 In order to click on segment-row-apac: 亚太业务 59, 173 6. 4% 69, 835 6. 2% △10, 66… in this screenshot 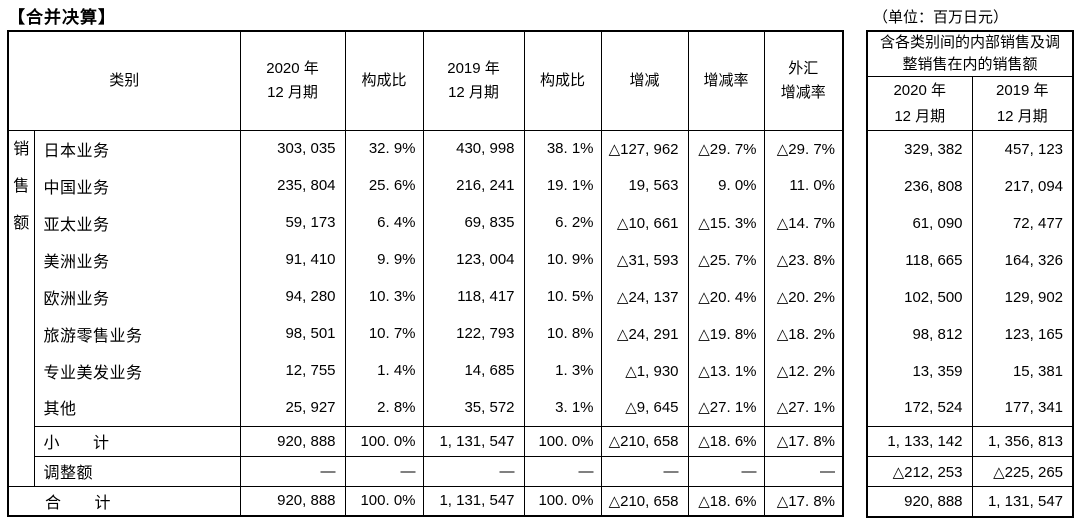, I will do `click(426, 222)`.